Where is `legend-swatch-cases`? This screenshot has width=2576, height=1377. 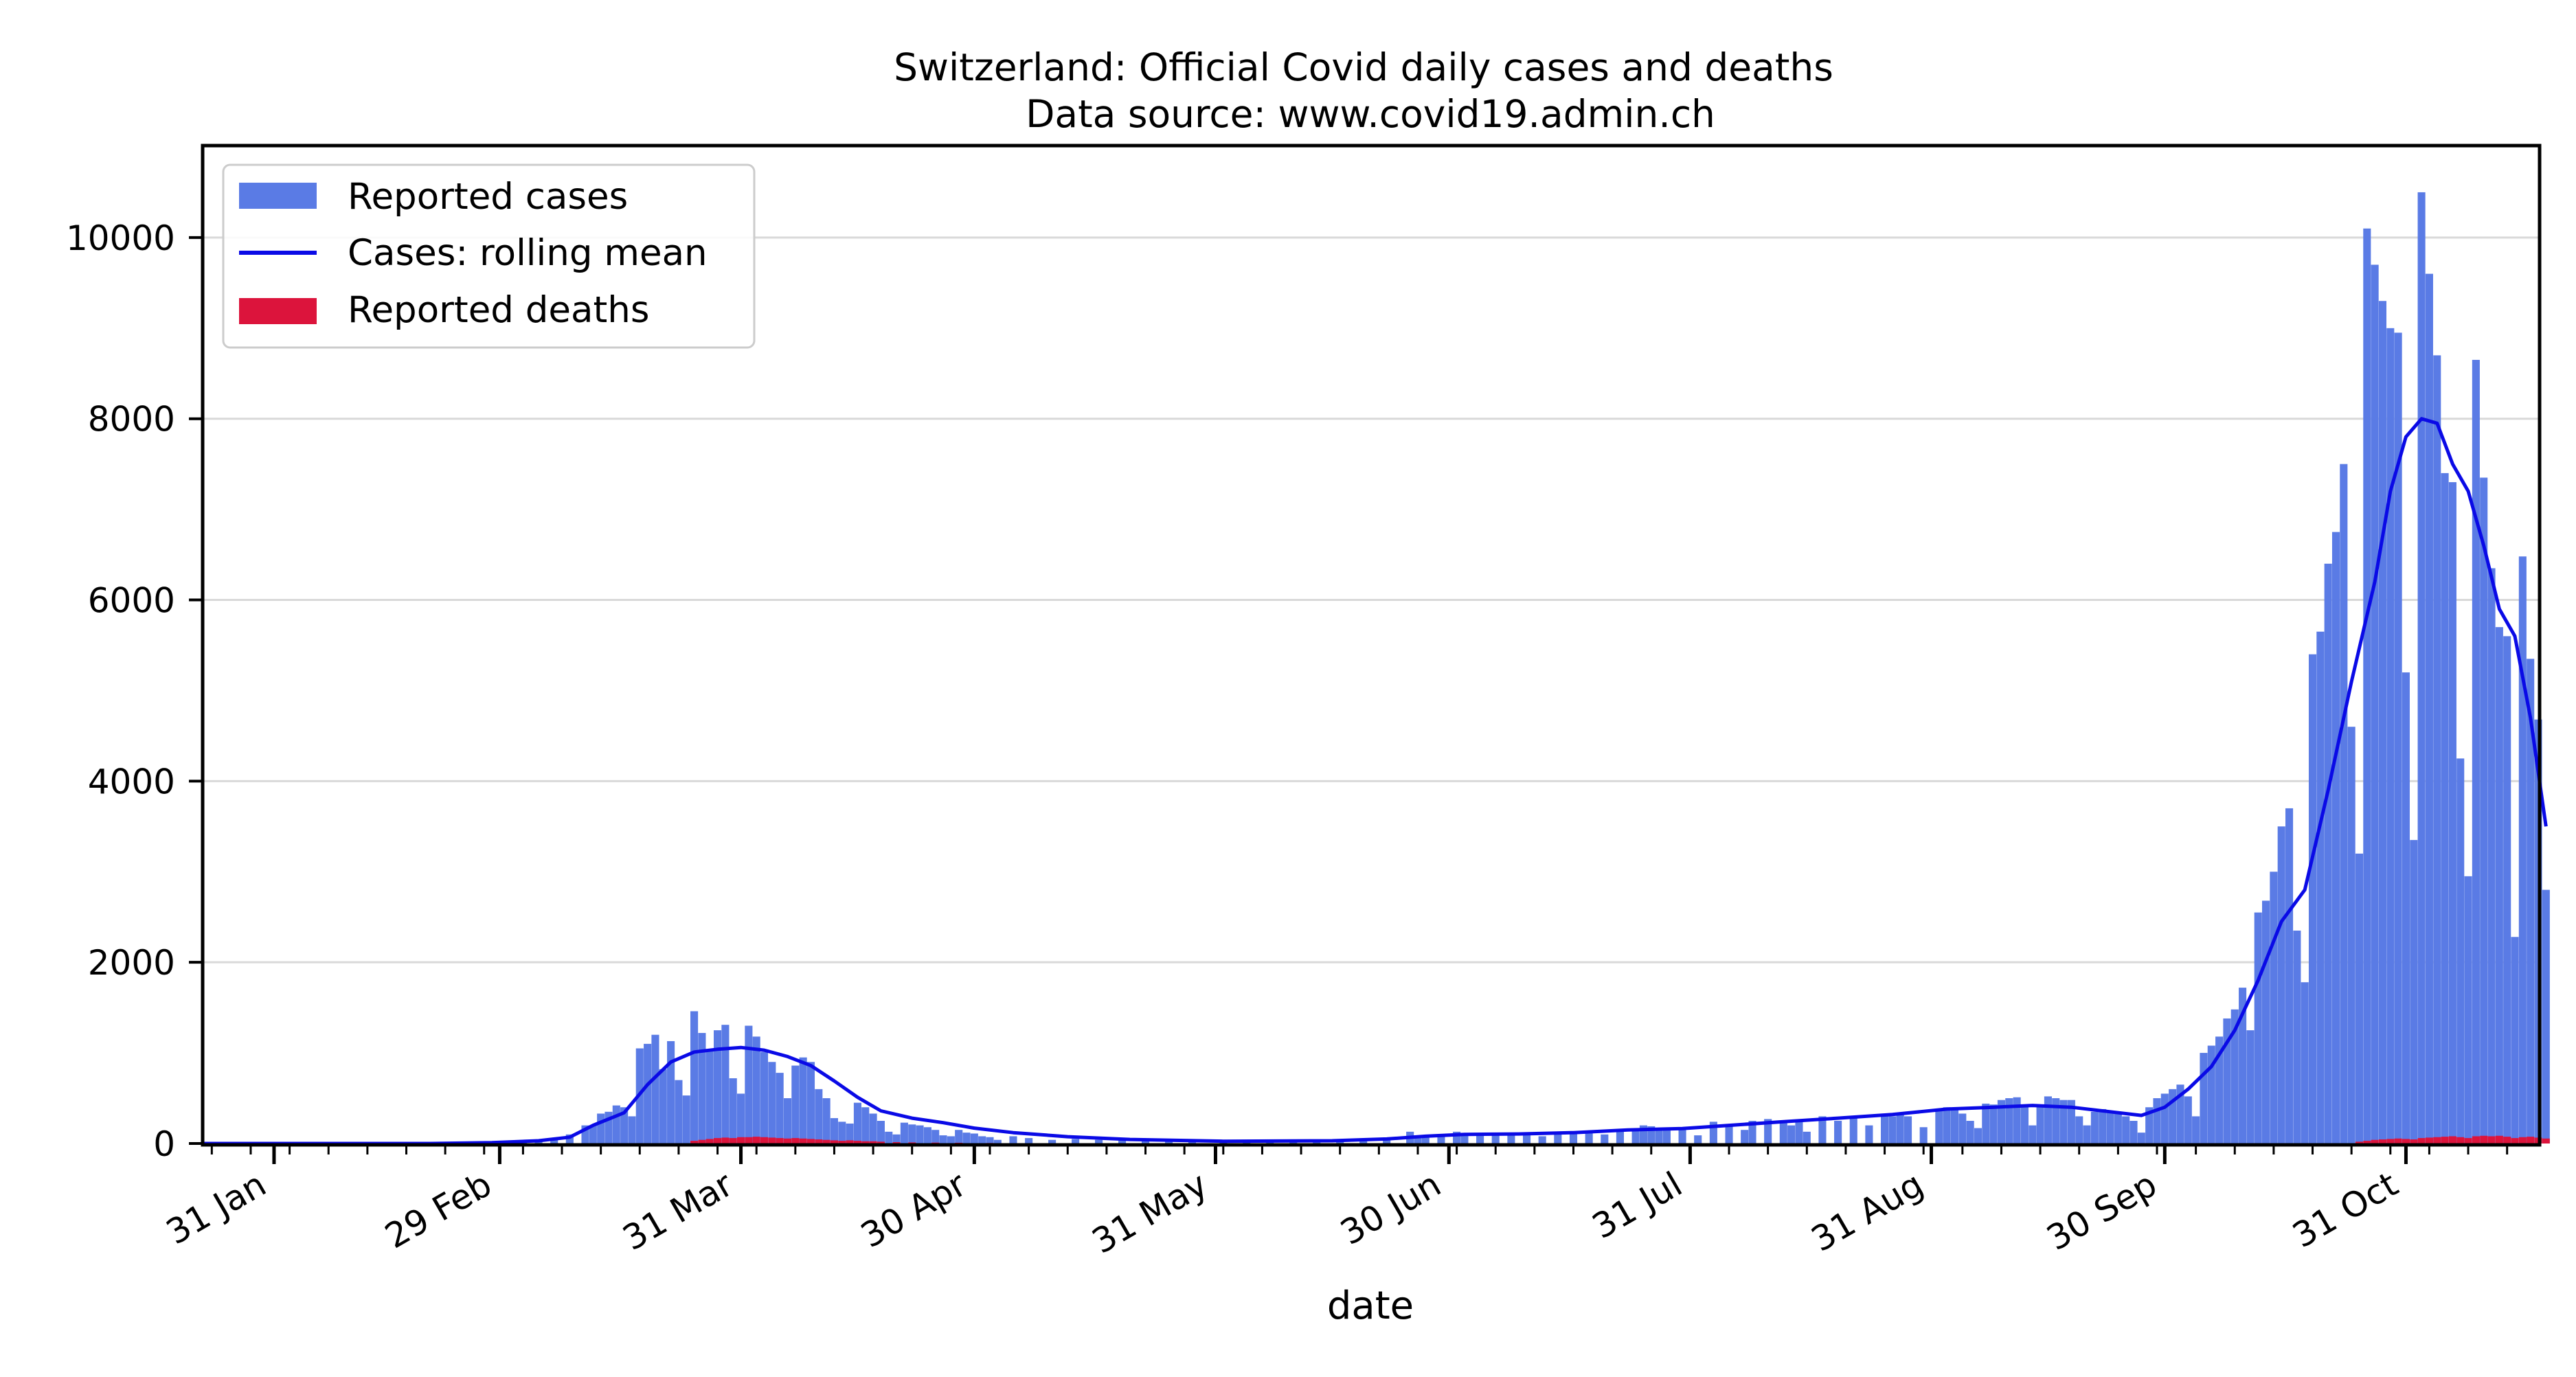
legend-swatch-cases is located at coordinates (278, 196).